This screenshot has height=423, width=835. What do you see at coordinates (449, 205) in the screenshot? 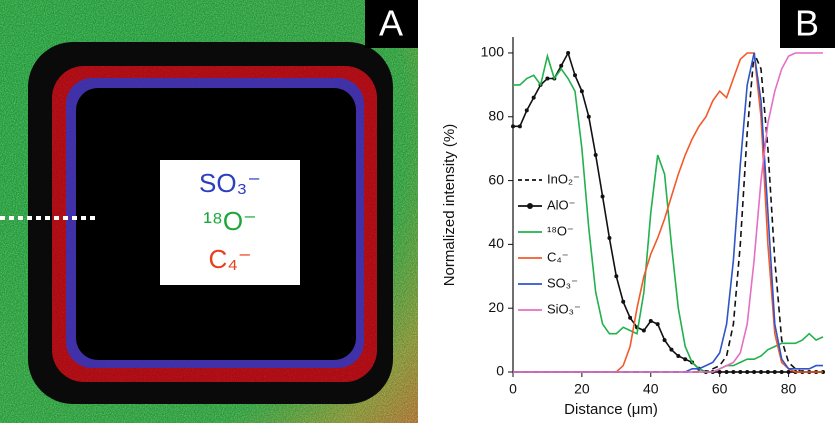
I see `y-axis-title: Normalized intensity (%)` at bounding box center [449, 205].